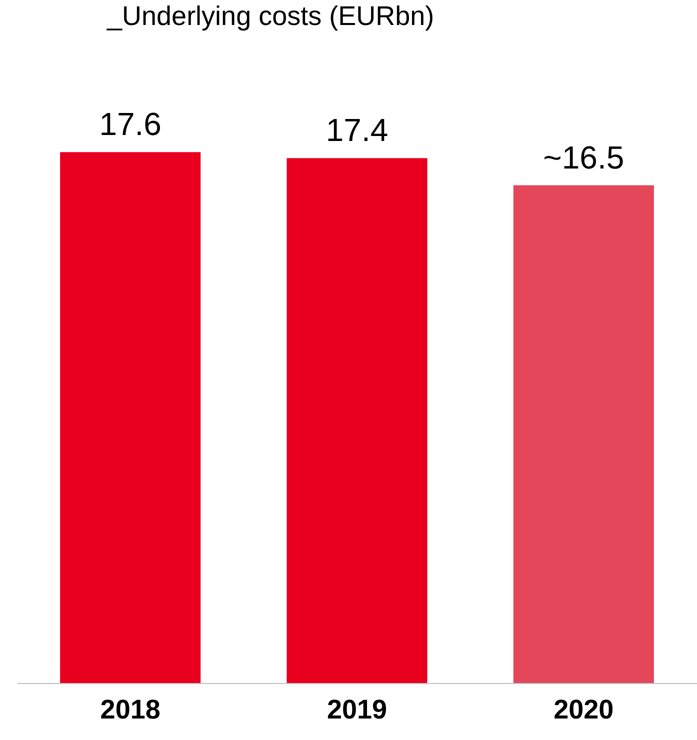 The image size is (697, 740). I want to click on data-label: 17.4, so click(357, 130).